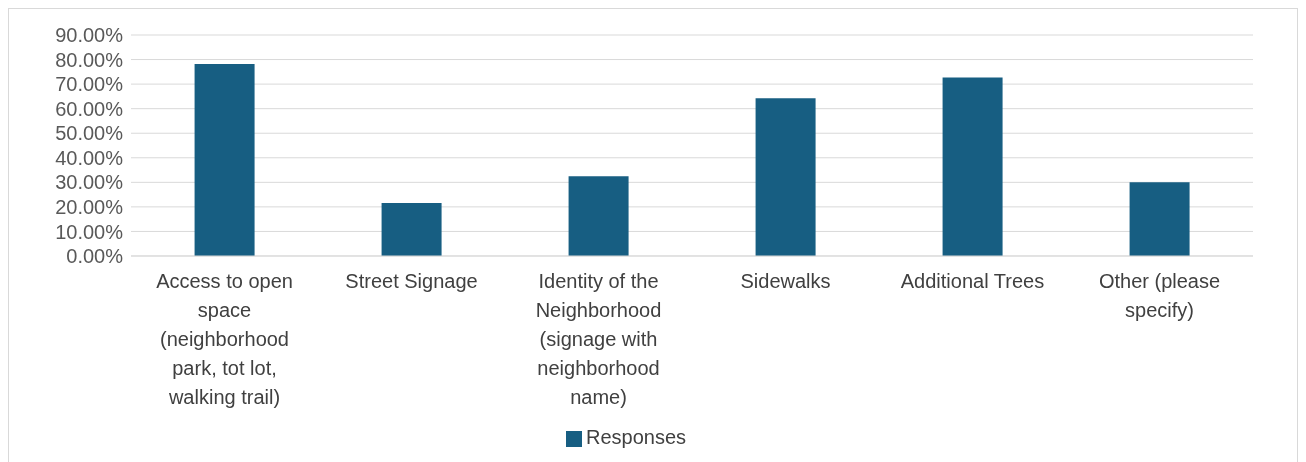 This screenshot has width=1306, height=462. What do you see at coordinates (598, 339) in the screenshot?
I see `x-tick-label: Identity of the Neighborhood (signage with neighborhood name)` at bounding box center [598, 339].